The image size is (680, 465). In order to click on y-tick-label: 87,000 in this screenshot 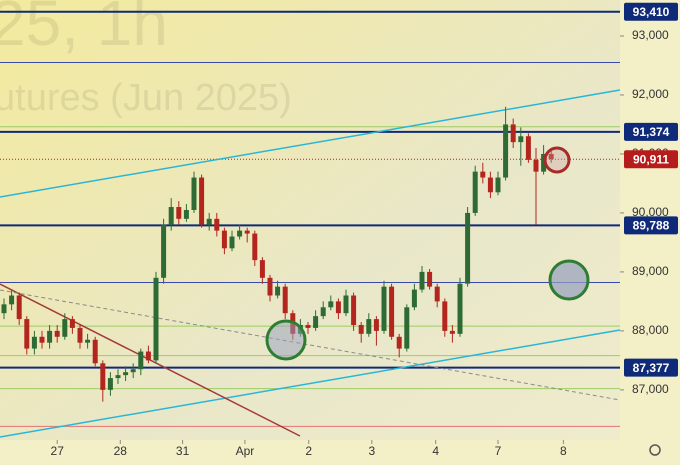, I will do `click(650, 389)`.